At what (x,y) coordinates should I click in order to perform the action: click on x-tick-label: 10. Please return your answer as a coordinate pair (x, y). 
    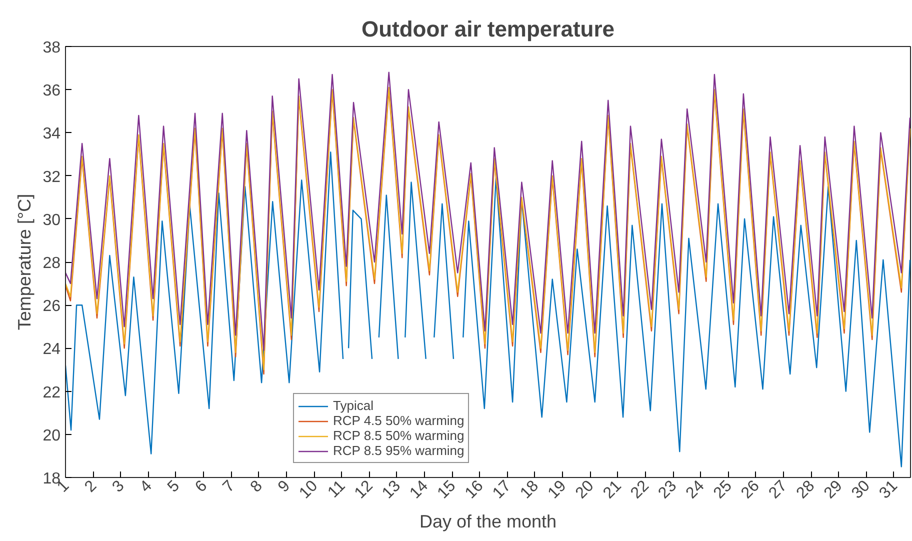
    Looking at the image, I should click on (309, 489).